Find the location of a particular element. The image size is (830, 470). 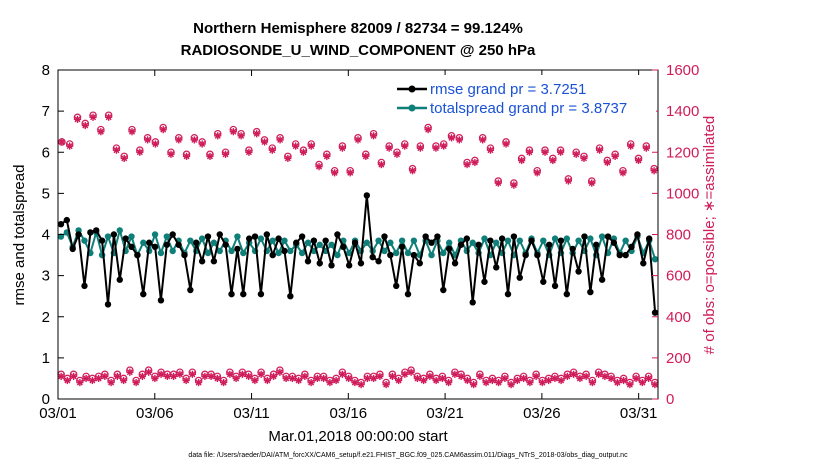

x-tick-label: 03/26 is located at coordinates (542, 413).